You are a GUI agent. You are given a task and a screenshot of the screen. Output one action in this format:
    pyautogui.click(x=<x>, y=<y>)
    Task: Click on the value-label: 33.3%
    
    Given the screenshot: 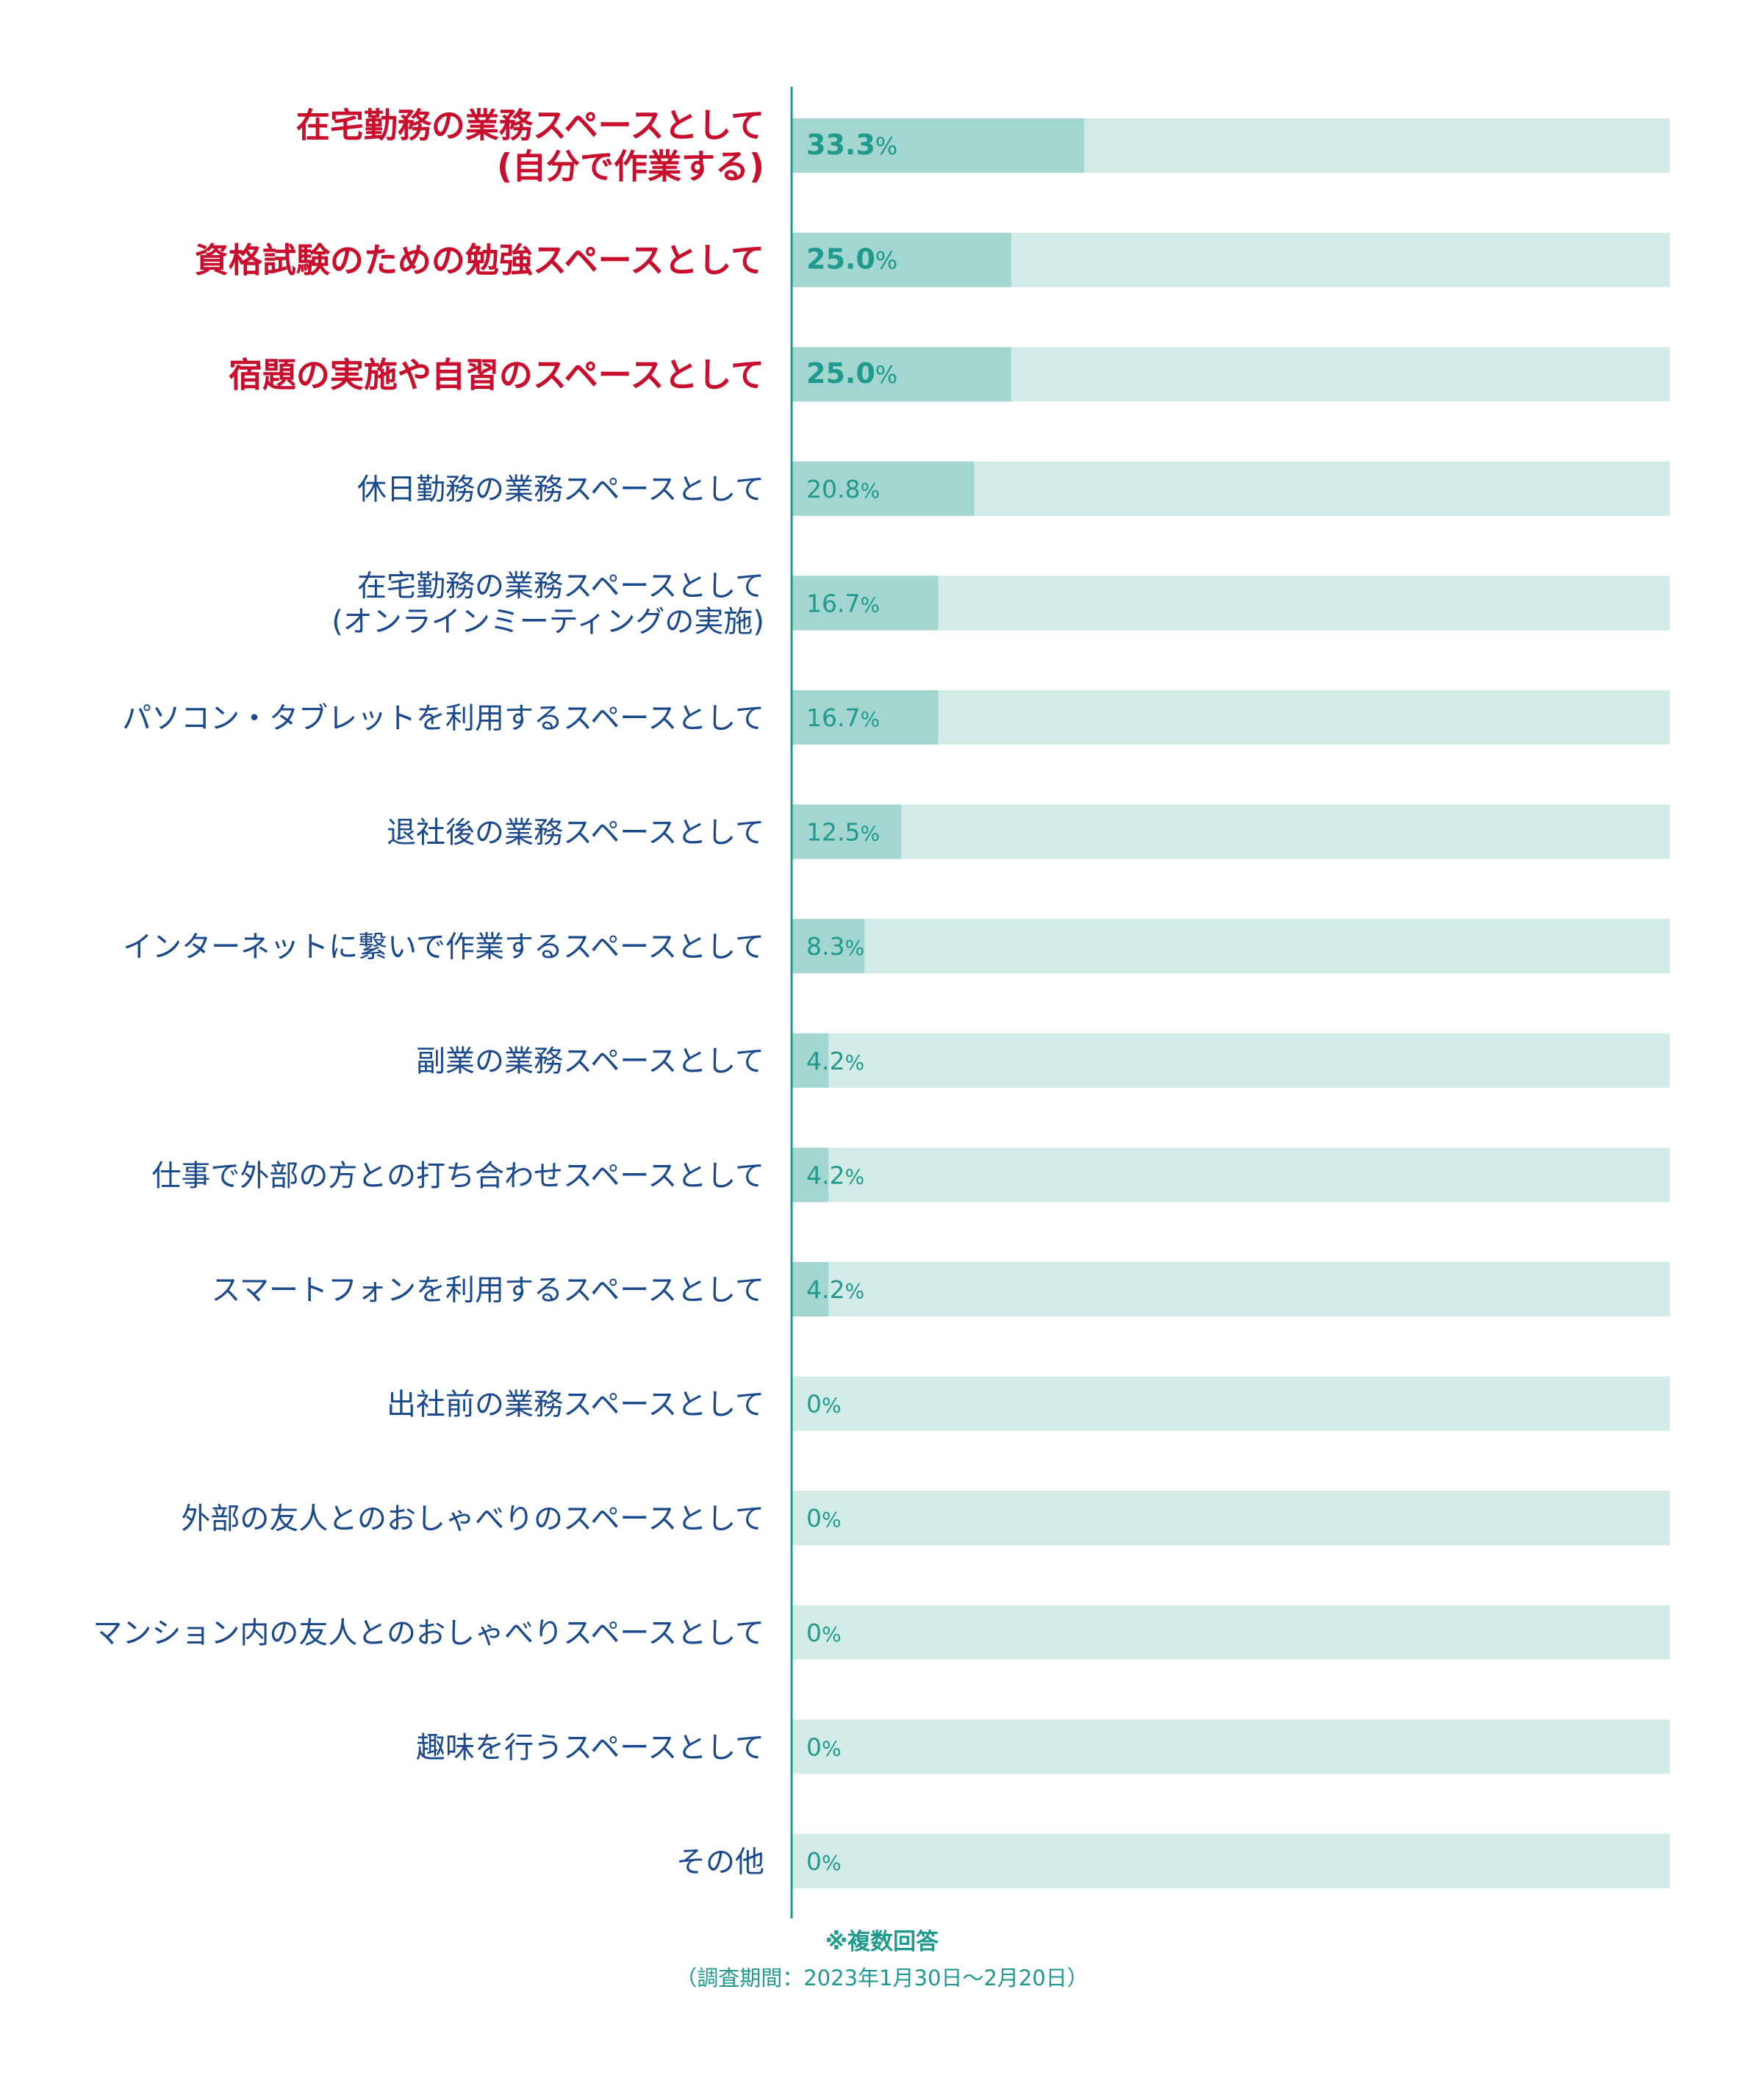 What is the action you would take?
    pyautogui.click(x=851, y=145)
    